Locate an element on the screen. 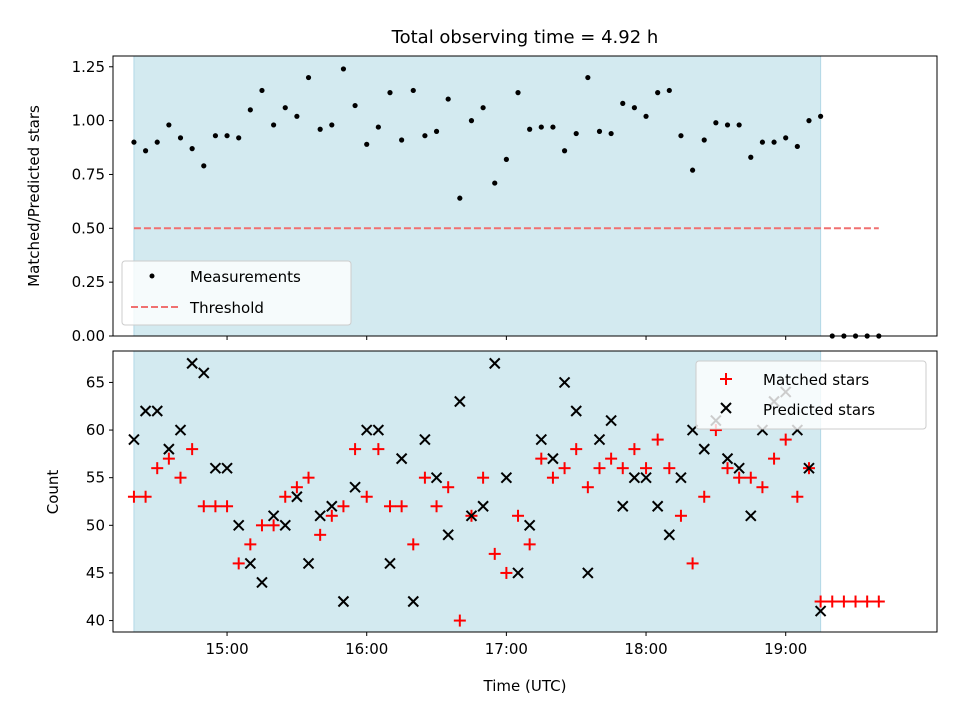  y-tick-label: 1.25 is located at coordinates (88, 67).